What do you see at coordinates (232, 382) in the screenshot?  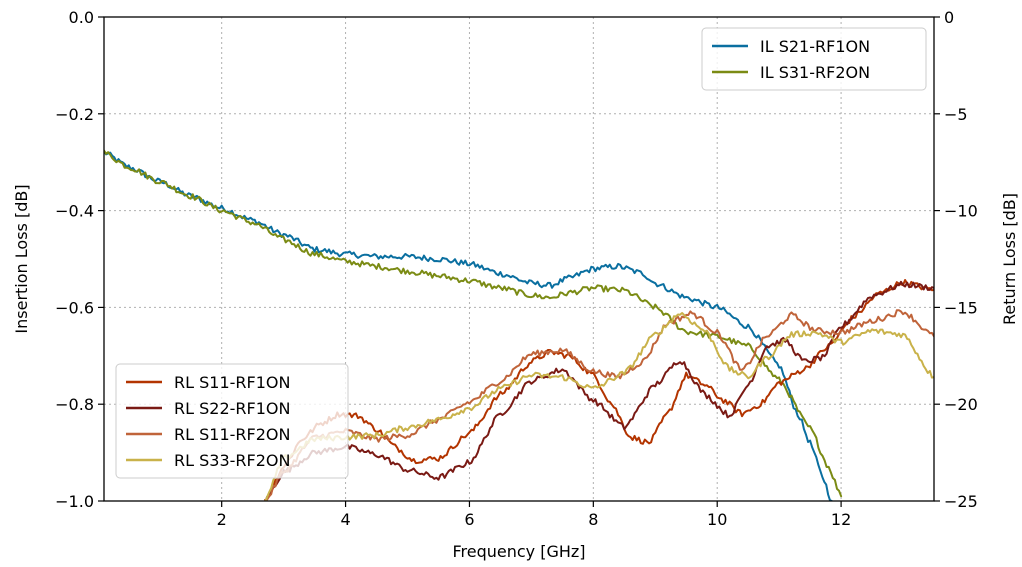 I see `legend-entry: RL S11-RF1ON` at bounding box center [232, 382].